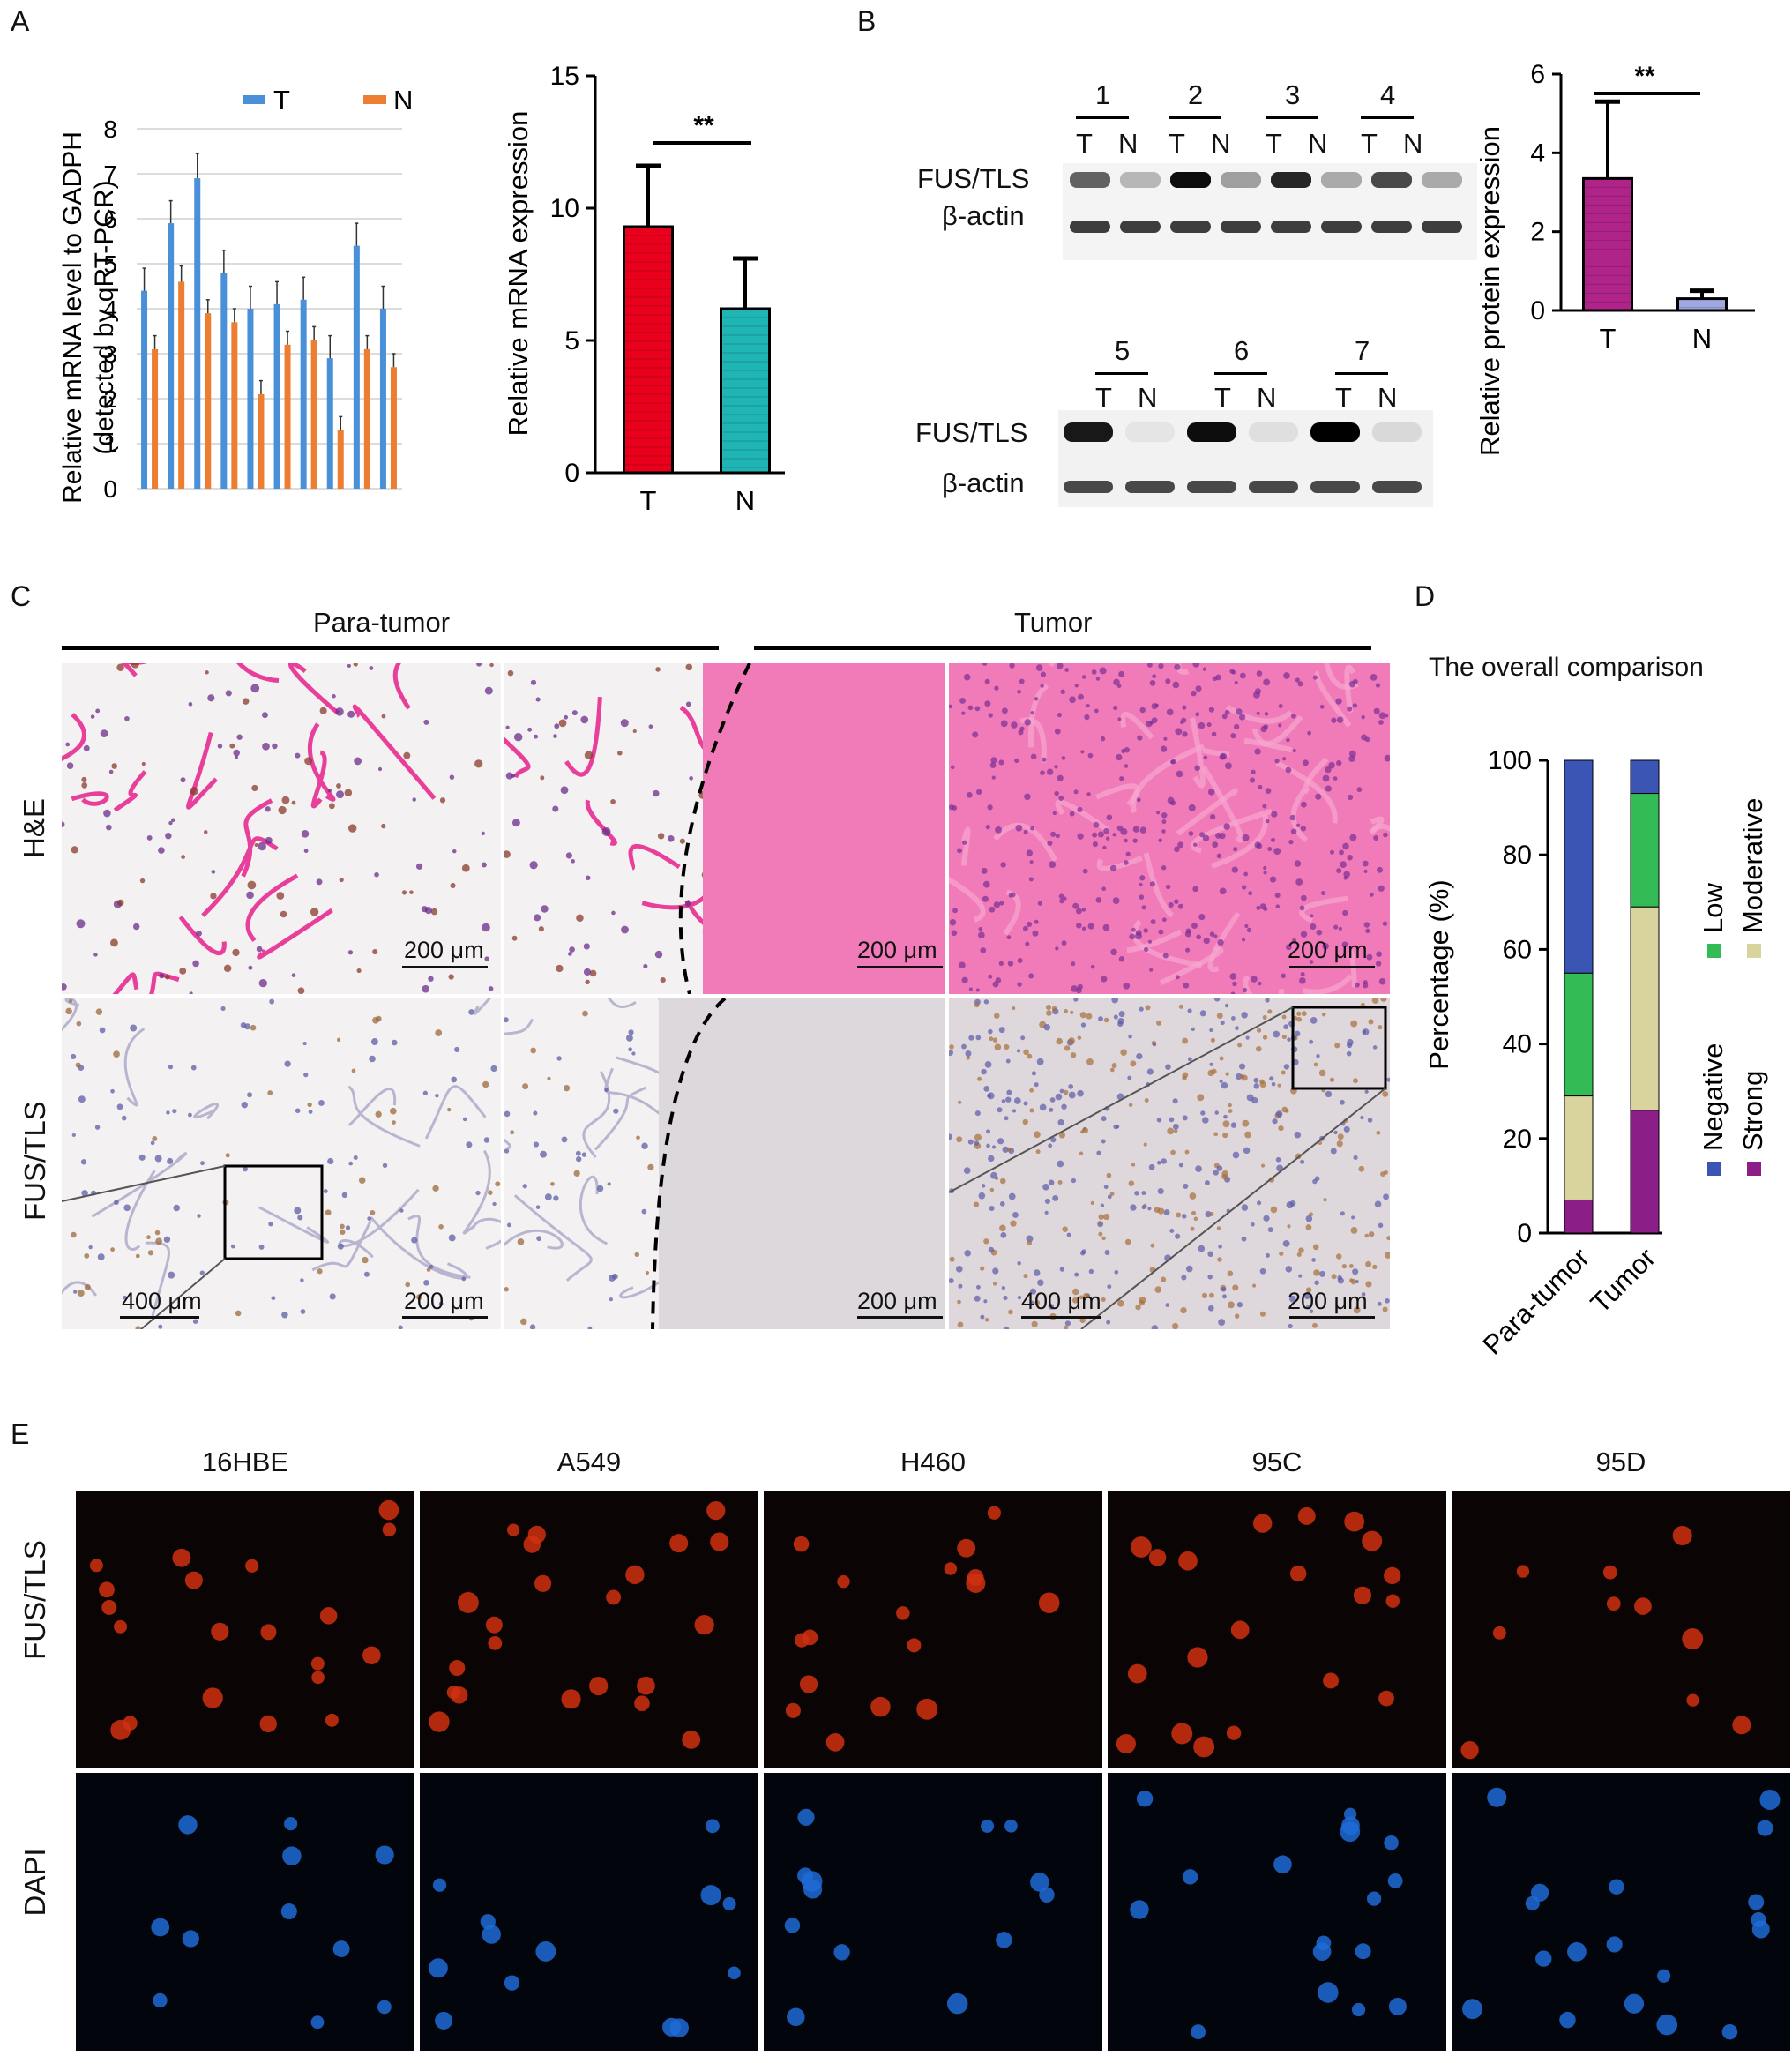 This screenshot has height=2056, width=1792. I want to click on panel-a-mrna-bar-chart: 0 5 10 15 T N Relative mRNA expression **, so click(644, 289).